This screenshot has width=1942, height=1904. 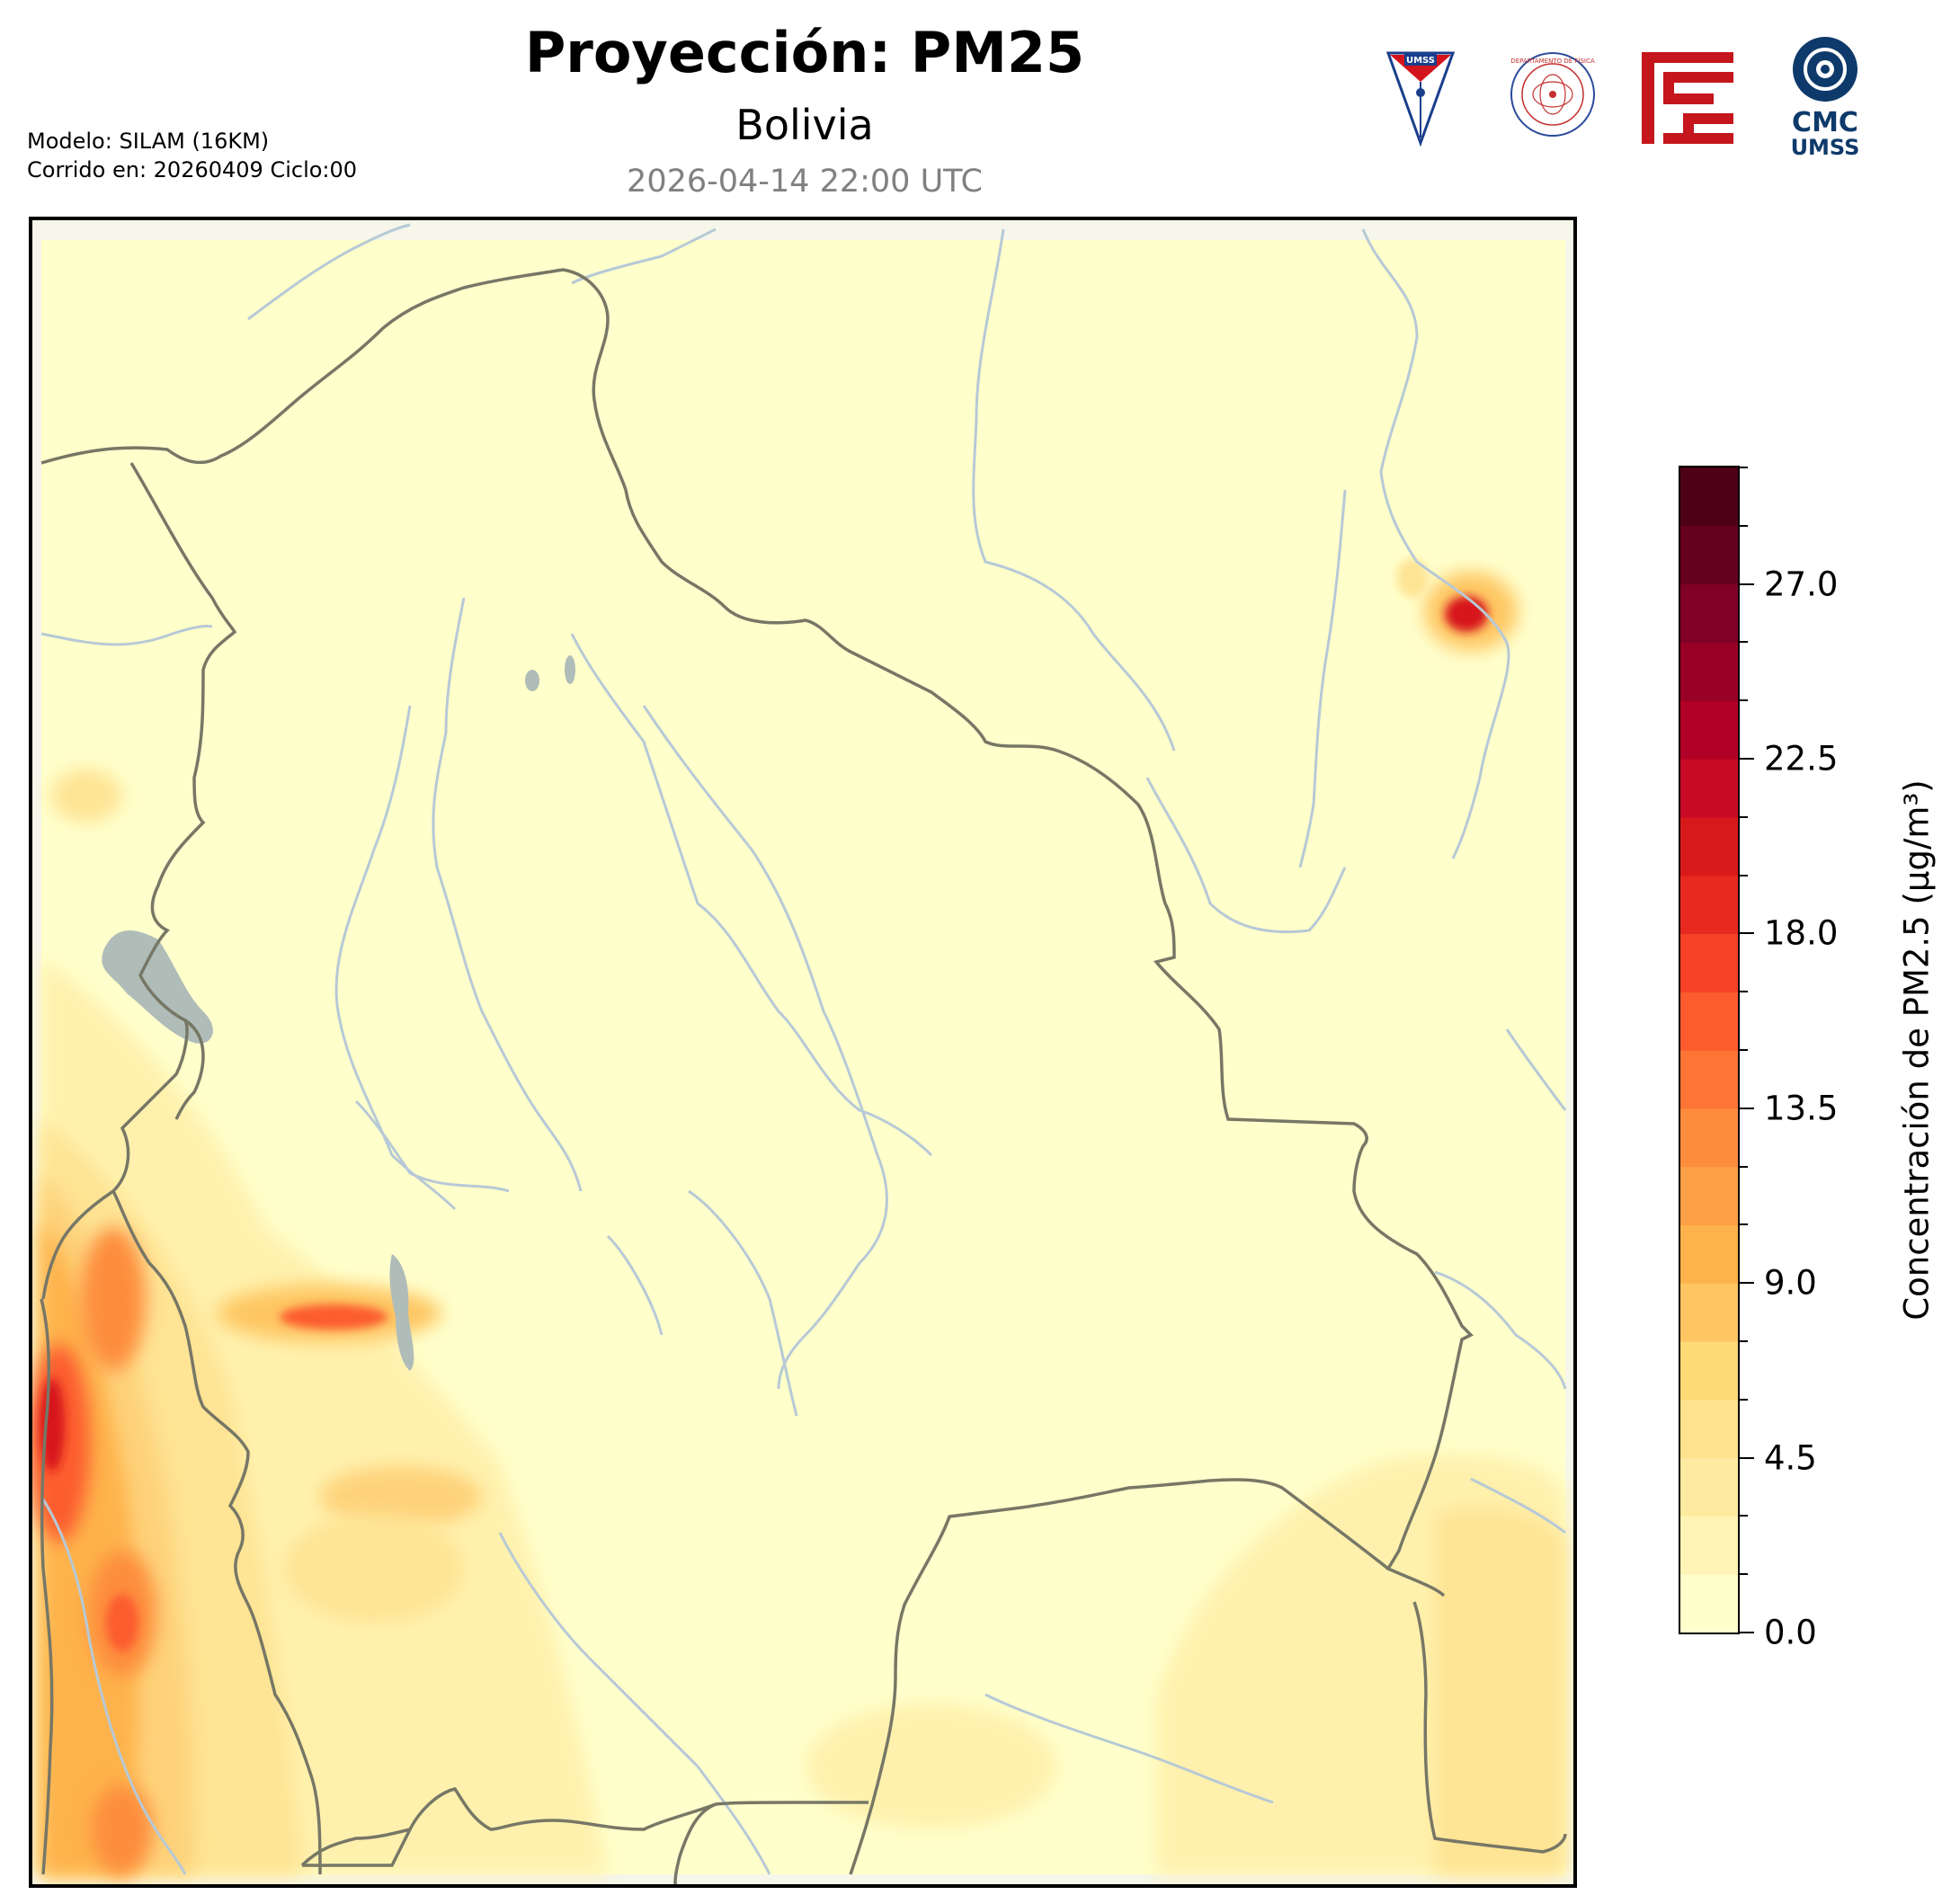 I want to click on river-brazil-east, so click(x=1322, y=678).